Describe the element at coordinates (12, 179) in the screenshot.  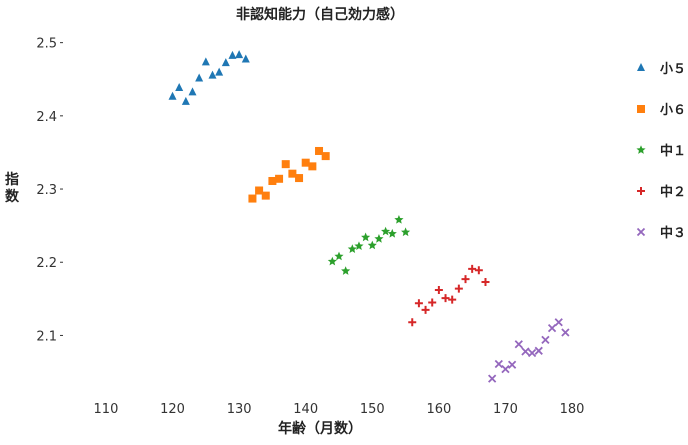
I see `y-axis-title-char: 指` at that location.